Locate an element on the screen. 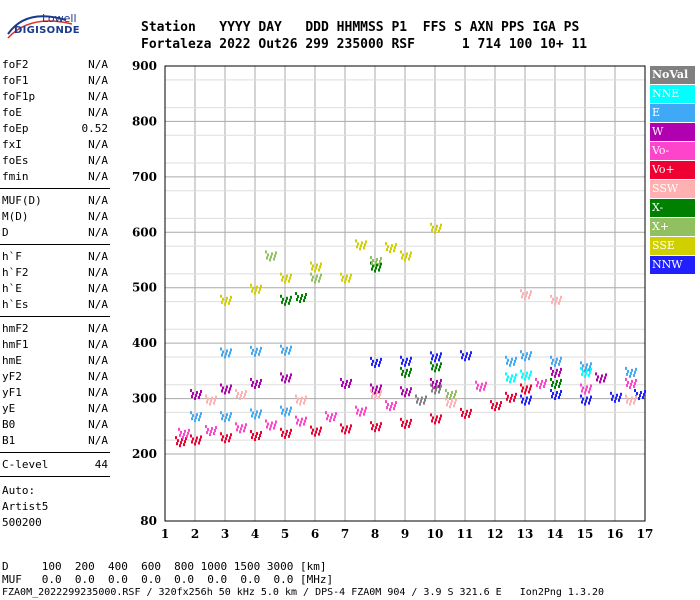 The height and width of the screenshot is (600, 700). x-tick-label: 16 is located at coordinates (615, 534).